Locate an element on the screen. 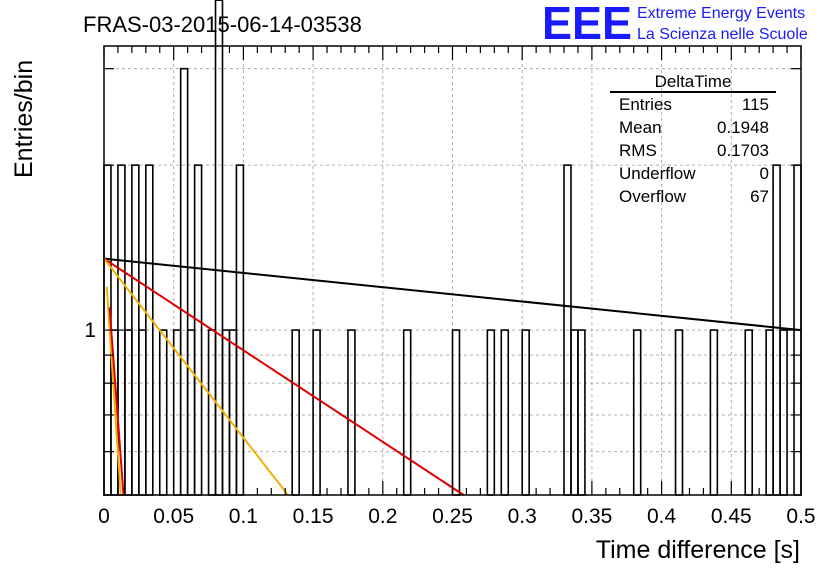 This screenshot has height=572, width=836. y-axis-label: Entries/bin is located at coordinates (24, 119).